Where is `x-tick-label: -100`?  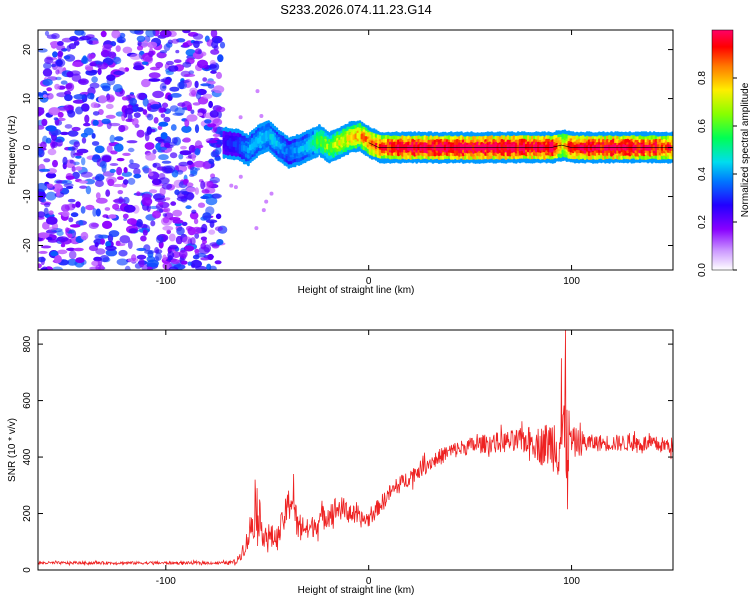
x-tick-label: -100 is located at coordinates (166, 581).